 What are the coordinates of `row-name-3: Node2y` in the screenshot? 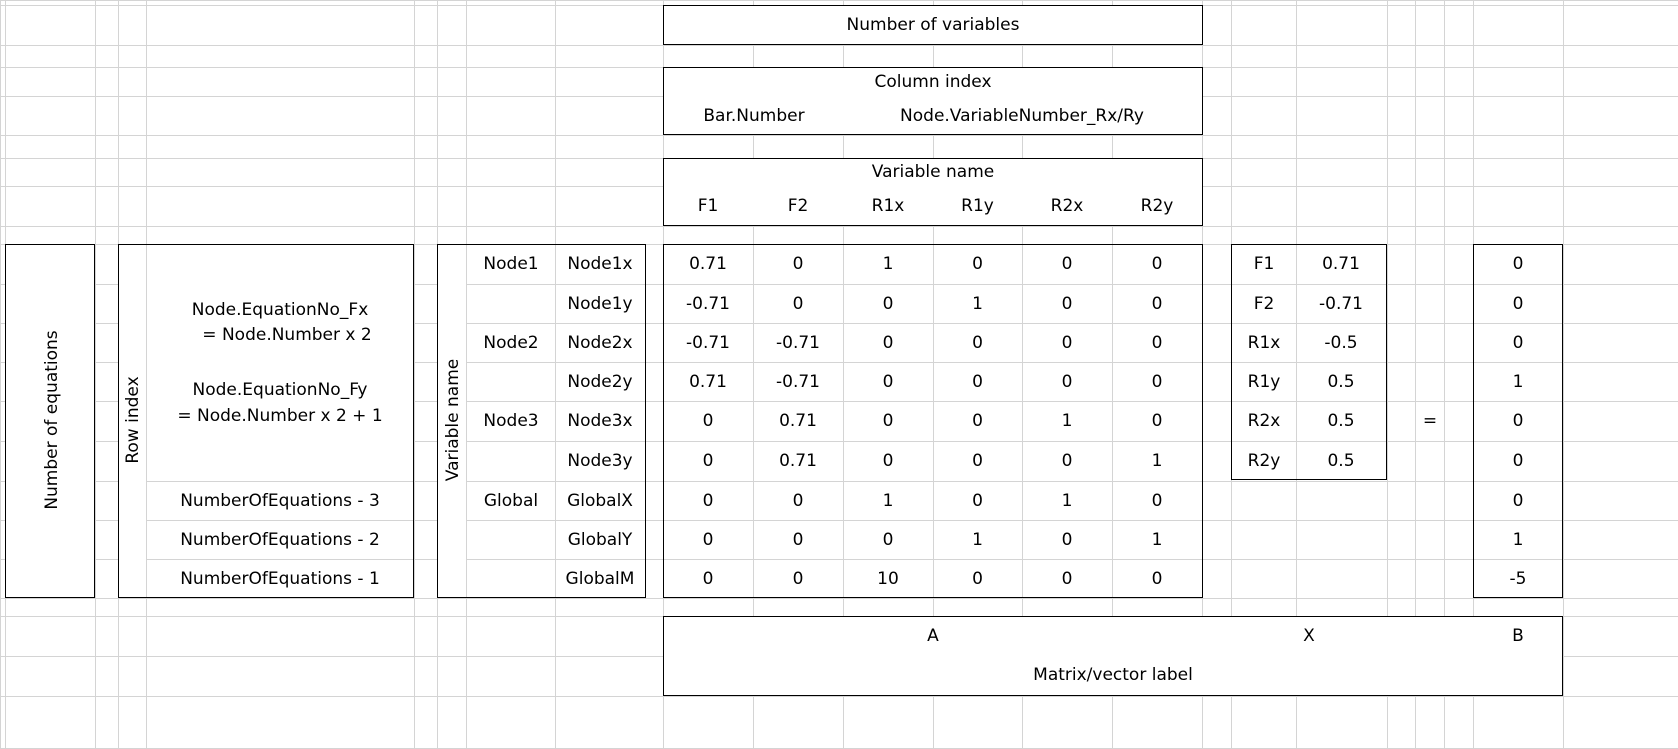 It's located at (600, 381).